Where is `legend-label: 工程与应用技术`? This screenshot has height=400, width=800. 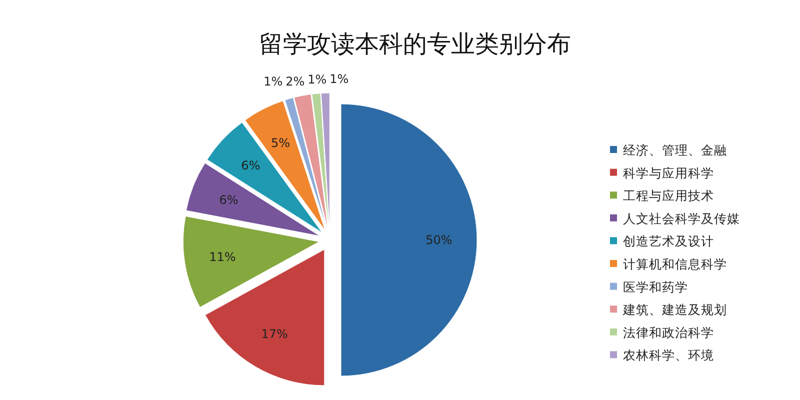 legend-label: 工程与应用技术 is located at coordinates (668, 196).